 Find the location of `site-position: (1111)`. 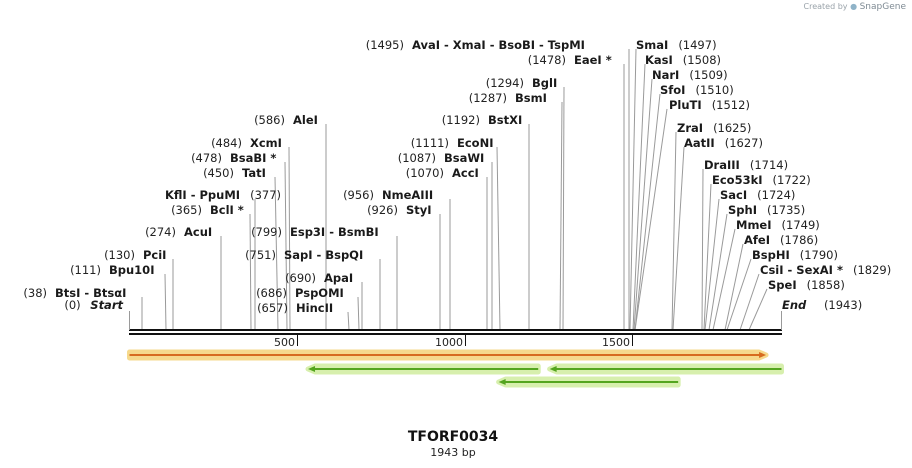

site-position: (1111) is located at coordinates (430, 143).